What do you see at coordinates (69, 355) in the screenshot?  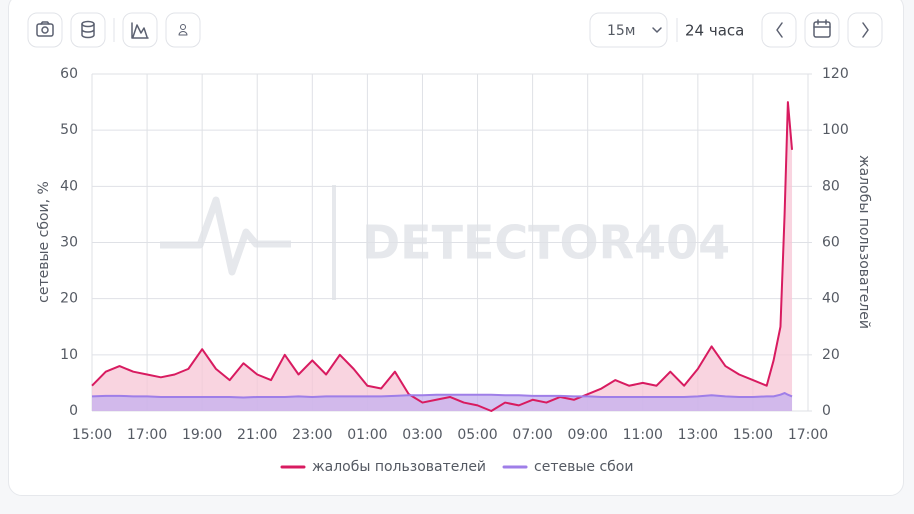 I see `y-tick-label: 10` at bounding box center [69, 355].